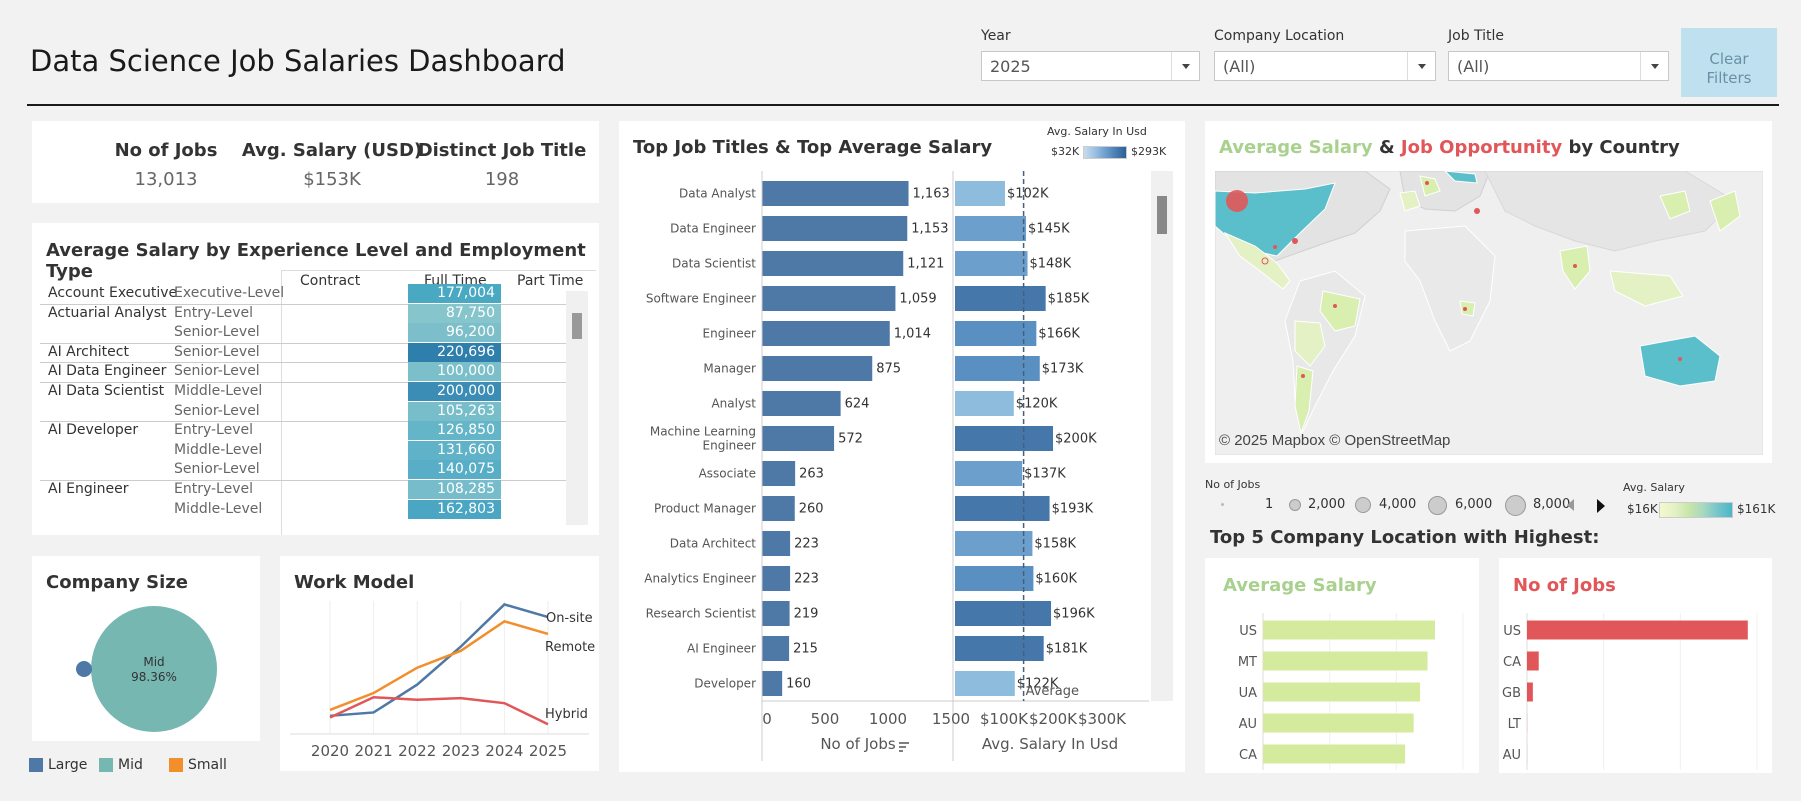  I want to click on col-part-time: Part Time, so click(550, 281).